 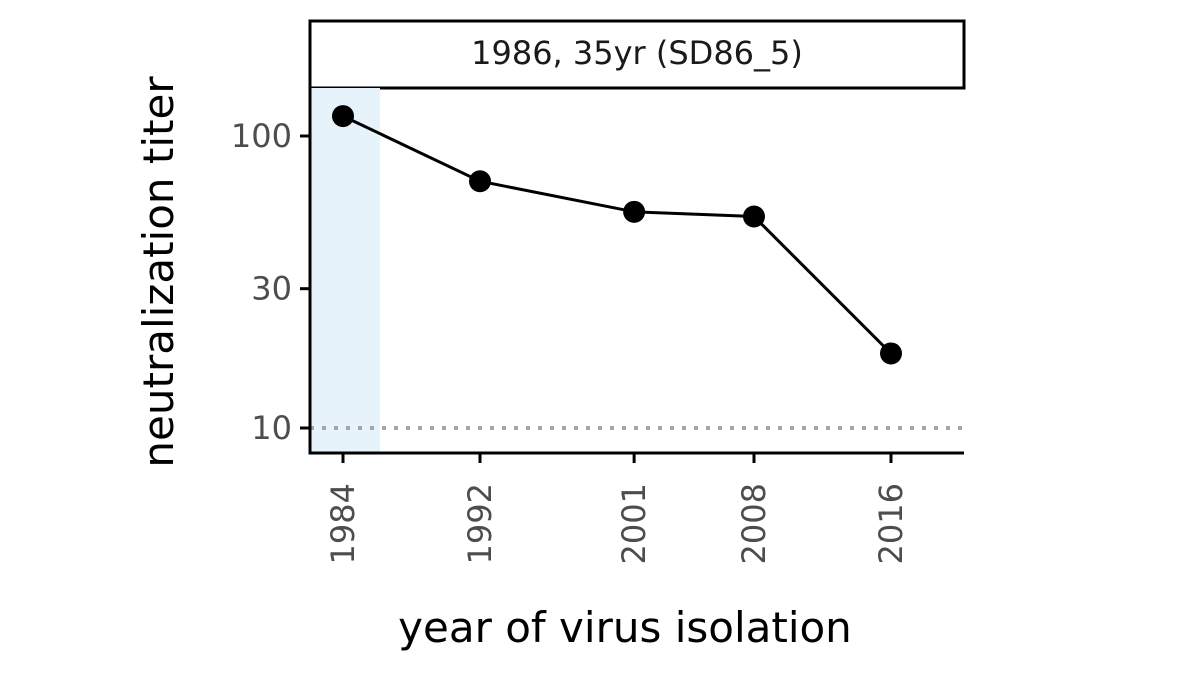 I want to click on x-tick-label: 2016, so click(x=891, y=523).